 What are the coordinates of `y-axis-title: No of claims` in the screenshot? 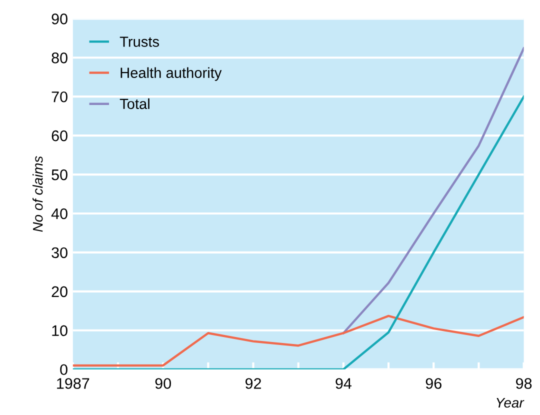 It's located at (37, 194).